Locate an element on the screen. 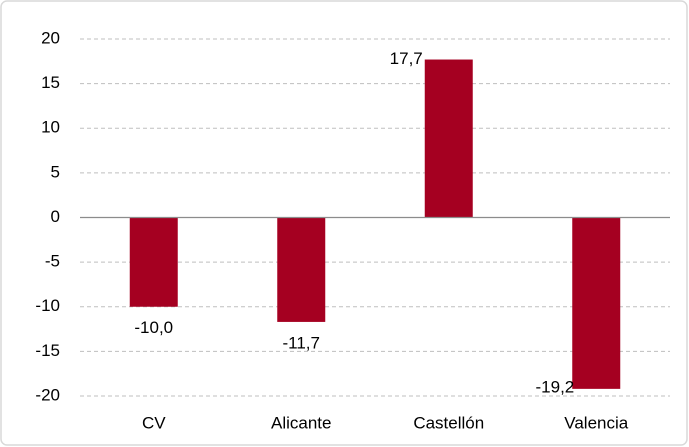  y-tick-label: 10 is located at coordinates (50, 127).